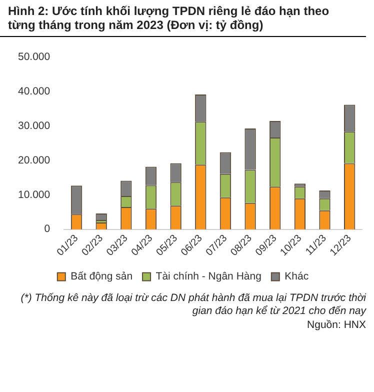 Image resolution: width=374 pixels, height=392 pixels. Describe the element at coordinates (296, 276) in the screenshot. I see `legend-label: Khác` at that location.